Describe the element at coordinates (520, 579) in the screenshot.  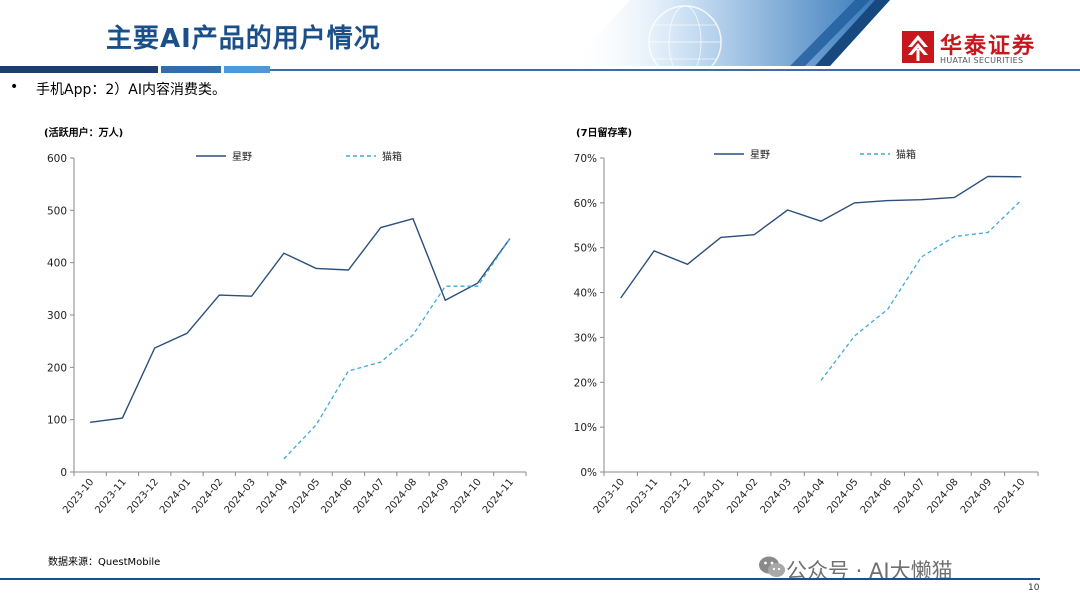
I see `footer-rule` at that location.